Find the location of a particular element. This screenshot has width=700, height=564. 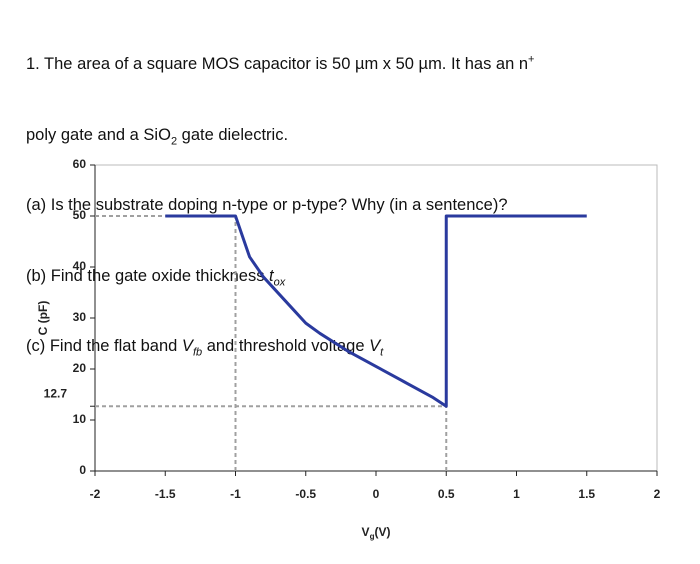

y-tick-label: 0 is located at coordinates (82, 470).